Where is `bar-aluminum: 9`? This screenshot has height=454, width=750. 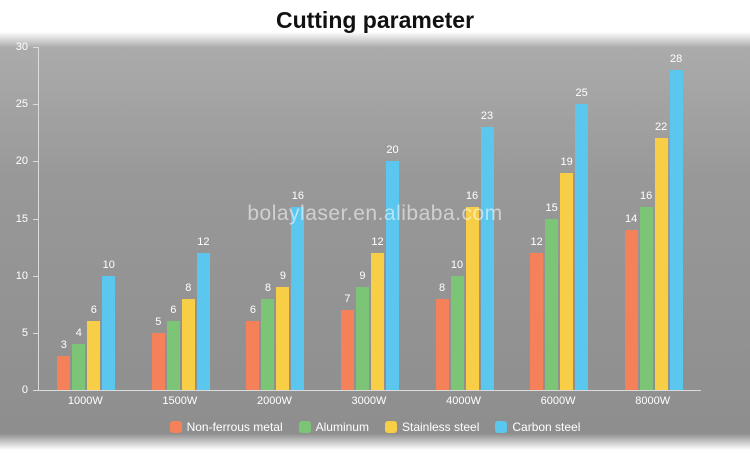
bar-aluminum: 9 is located at coordinates (362, 330).